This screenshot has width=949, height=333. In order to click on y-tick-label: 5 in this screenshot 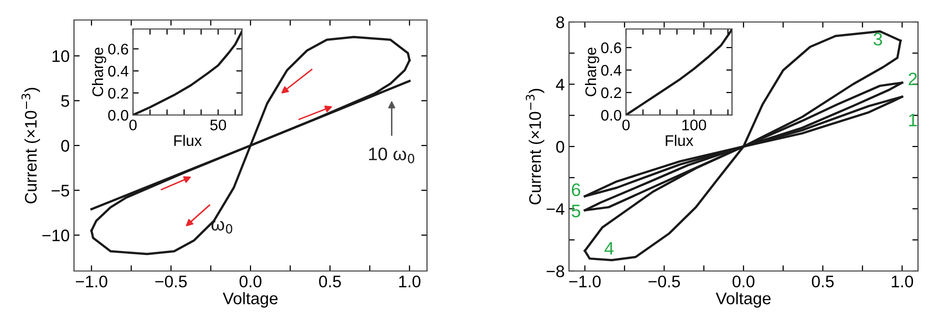, I will do `click(65, 101)`.